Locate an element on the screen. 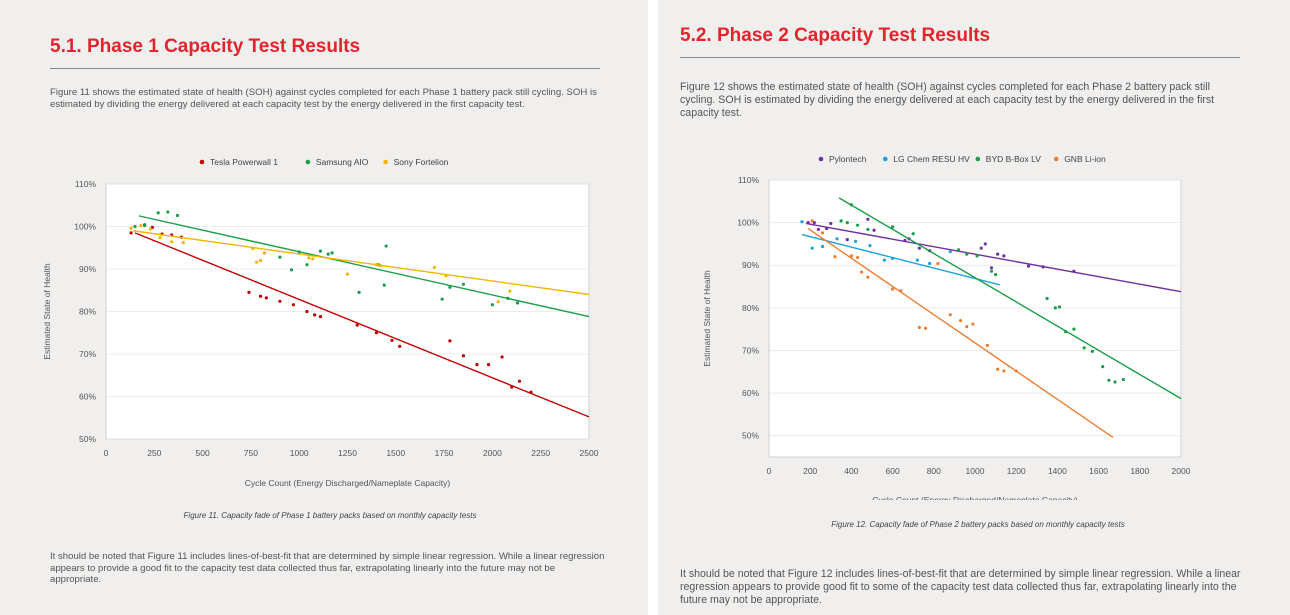  x-tick-label: 1750 is located at coordinates (444, 453).